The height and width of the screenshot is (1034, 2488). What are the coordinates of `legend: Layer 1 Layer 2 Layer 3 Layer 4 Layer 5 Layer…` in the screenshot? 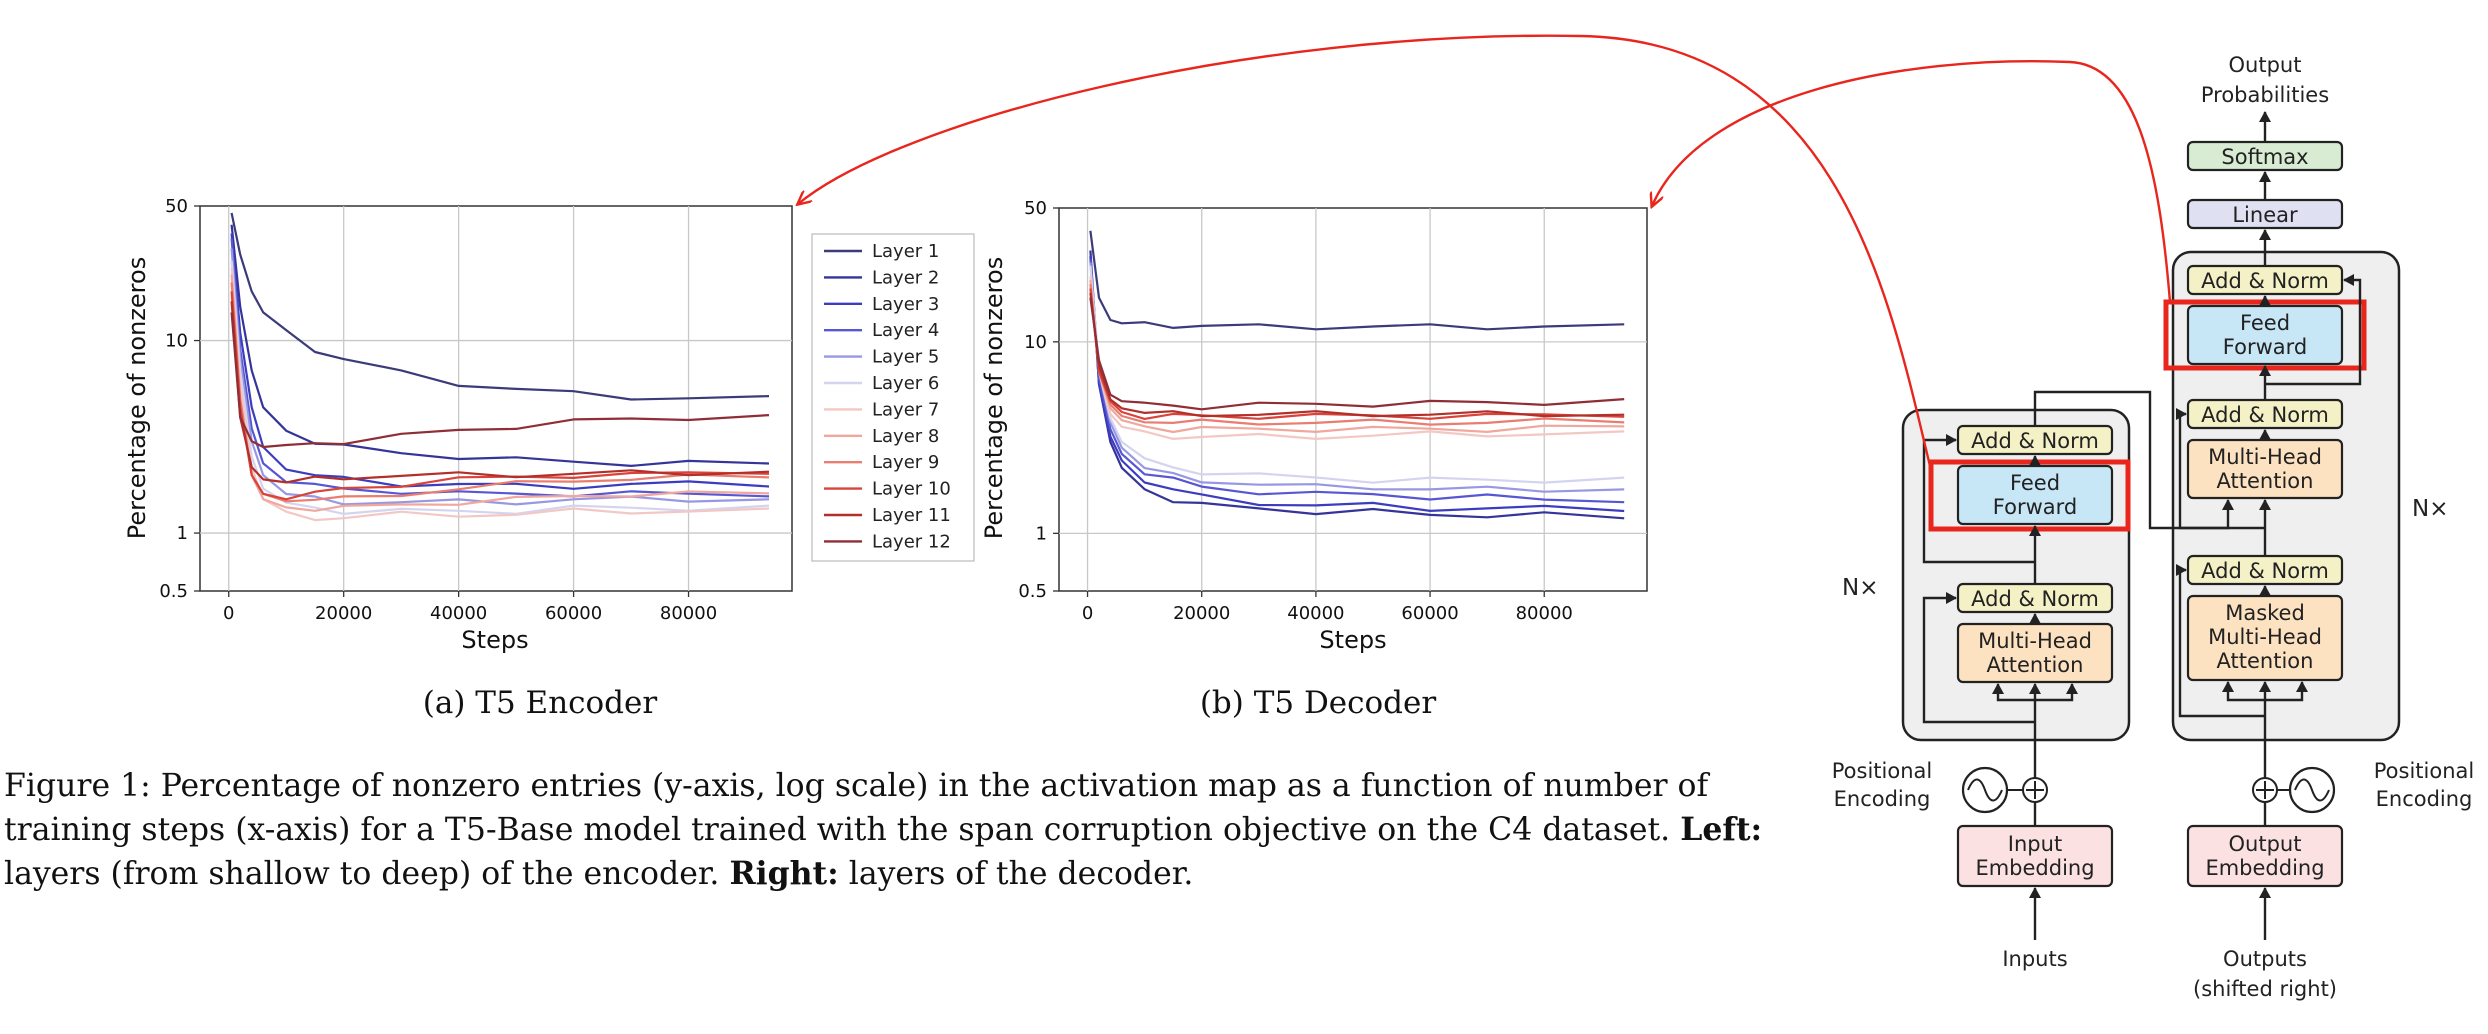 It's located at (893, 397).